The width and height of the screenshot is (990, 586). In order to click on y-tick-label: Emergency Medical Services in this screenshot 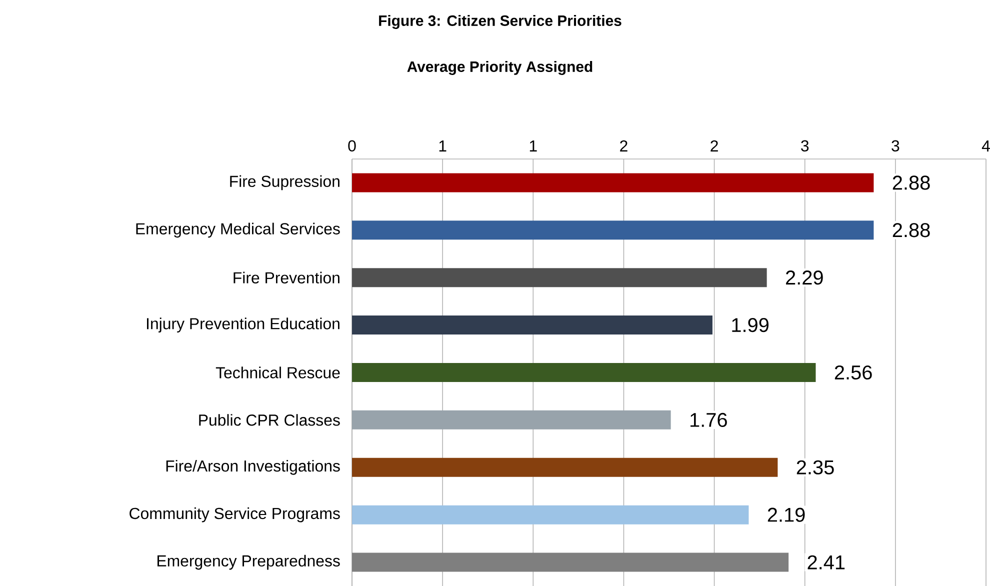, I will do `click(238, 230)`.